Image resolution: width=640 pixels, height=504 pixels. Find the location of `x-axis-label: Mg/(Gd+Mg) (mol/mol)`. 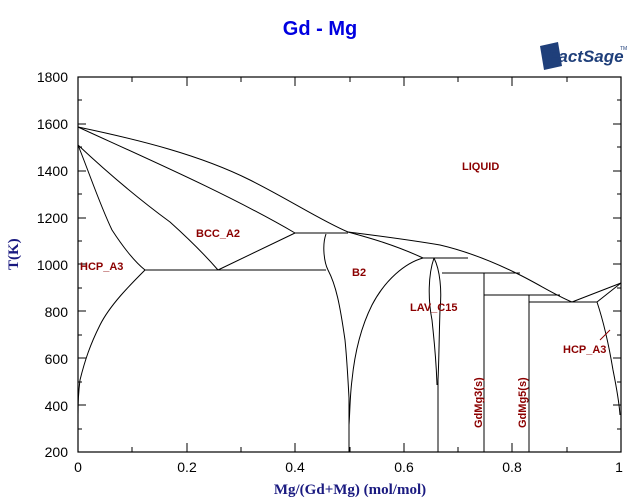

x-axis-label: Mg/(Gd+Mg) (mol/mol) is located at coordinates (350, 490).